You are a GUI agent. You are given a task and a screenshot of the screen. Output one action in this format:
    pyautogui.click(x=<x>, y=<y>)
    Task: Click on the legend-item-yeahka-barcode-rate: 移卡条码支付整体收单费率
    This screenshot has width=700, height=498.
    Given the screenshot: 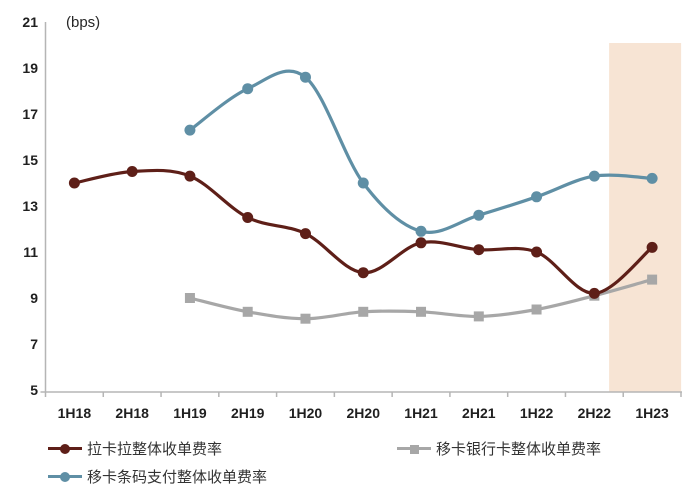 What is the action you would take?
    pyautogui.click(x=157, y=476)
    